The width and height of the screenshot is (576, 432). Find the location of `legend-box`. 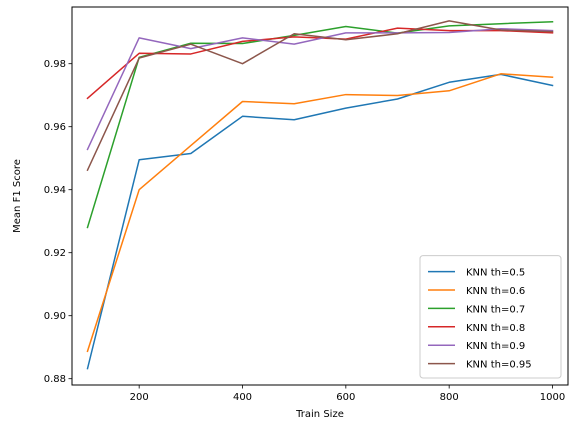

legend-box is located at coordinates (490, 317).